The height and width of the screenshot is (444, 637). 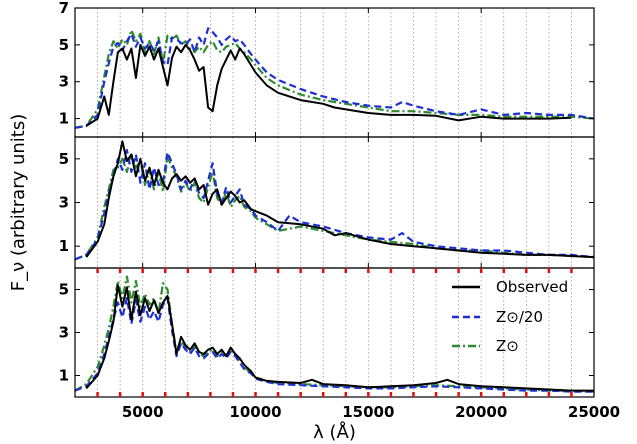 I want to click on x-tick-label: 10000, so click(x=255, y=412).